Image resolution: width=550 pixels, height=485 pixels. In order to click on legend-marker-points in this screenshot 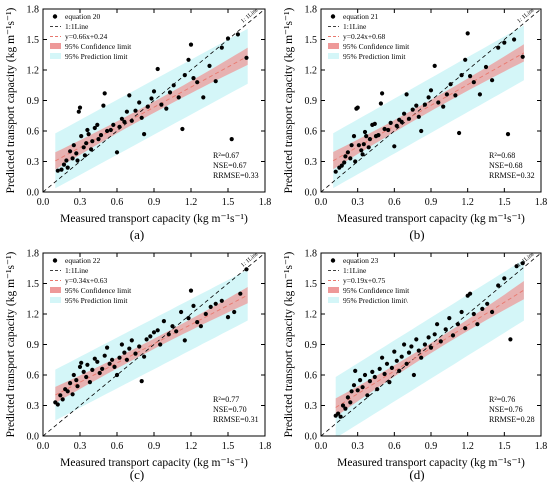, I will do `click(333, 260)`.